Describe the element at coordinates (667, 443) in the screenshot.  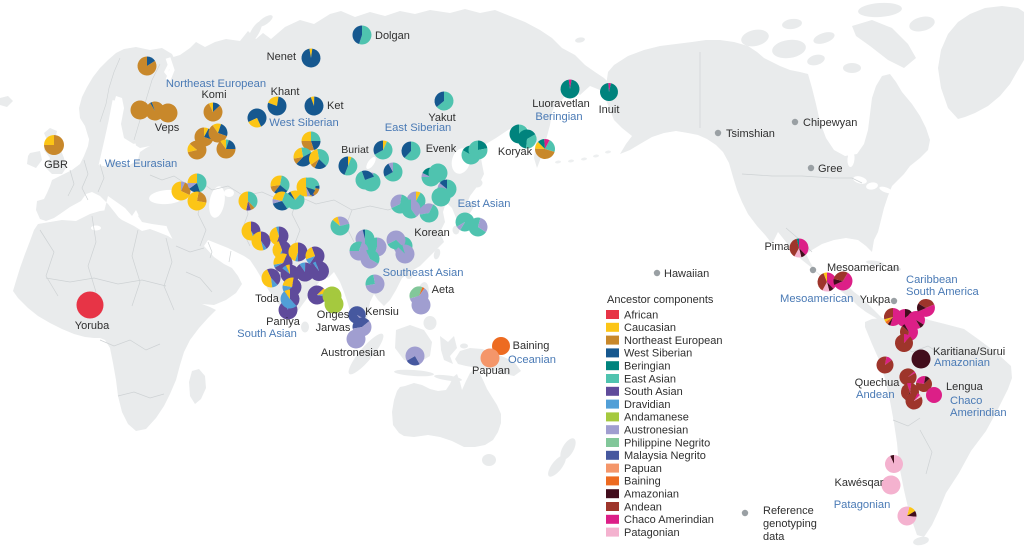
I see `svg-text: Philippine Negrito` at that location.